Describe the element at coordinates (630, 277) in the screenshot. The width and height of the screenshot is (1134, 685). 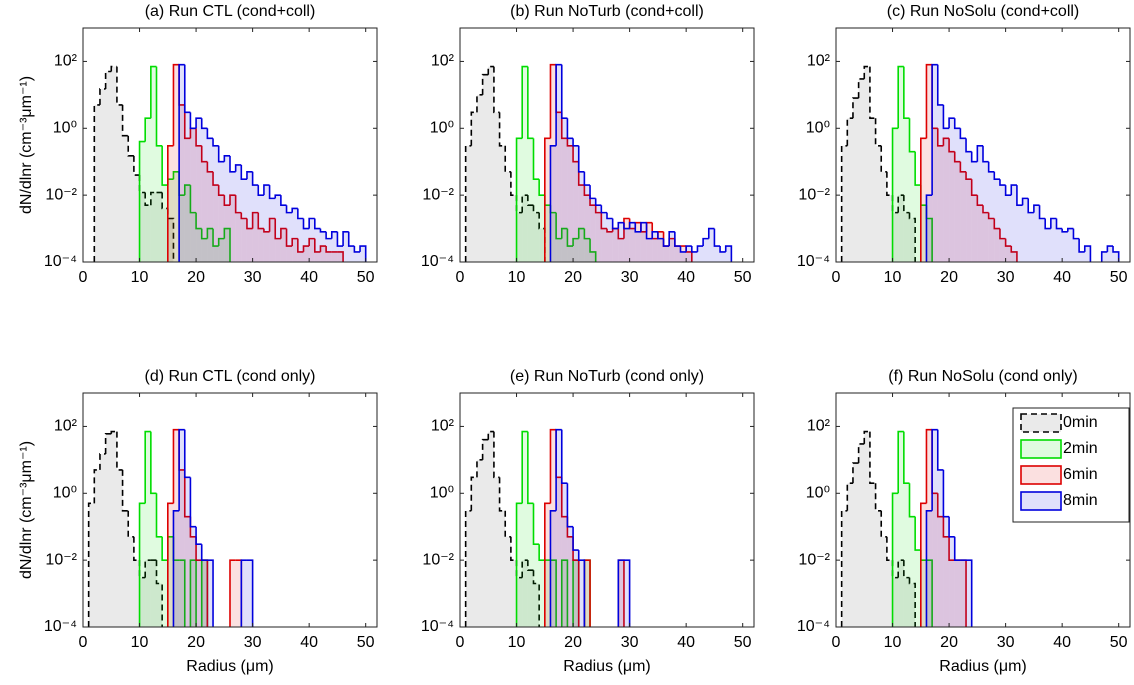
I see `x-tick-label: 30` at that location.